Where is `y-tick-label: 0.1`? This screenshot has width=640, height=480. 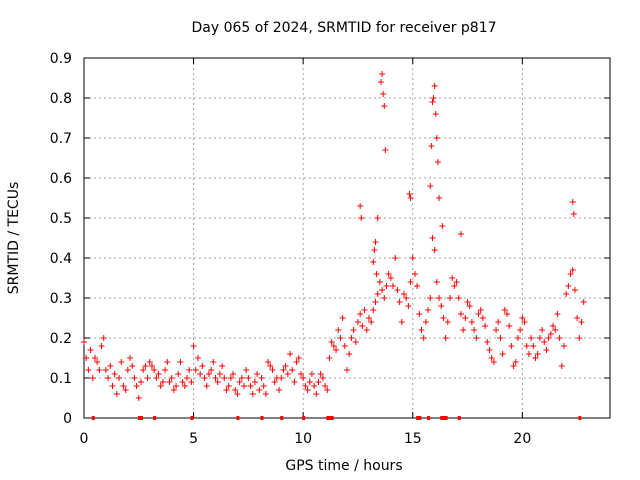 y-tick-label: 0.1 is located at coordinates (61, 379).